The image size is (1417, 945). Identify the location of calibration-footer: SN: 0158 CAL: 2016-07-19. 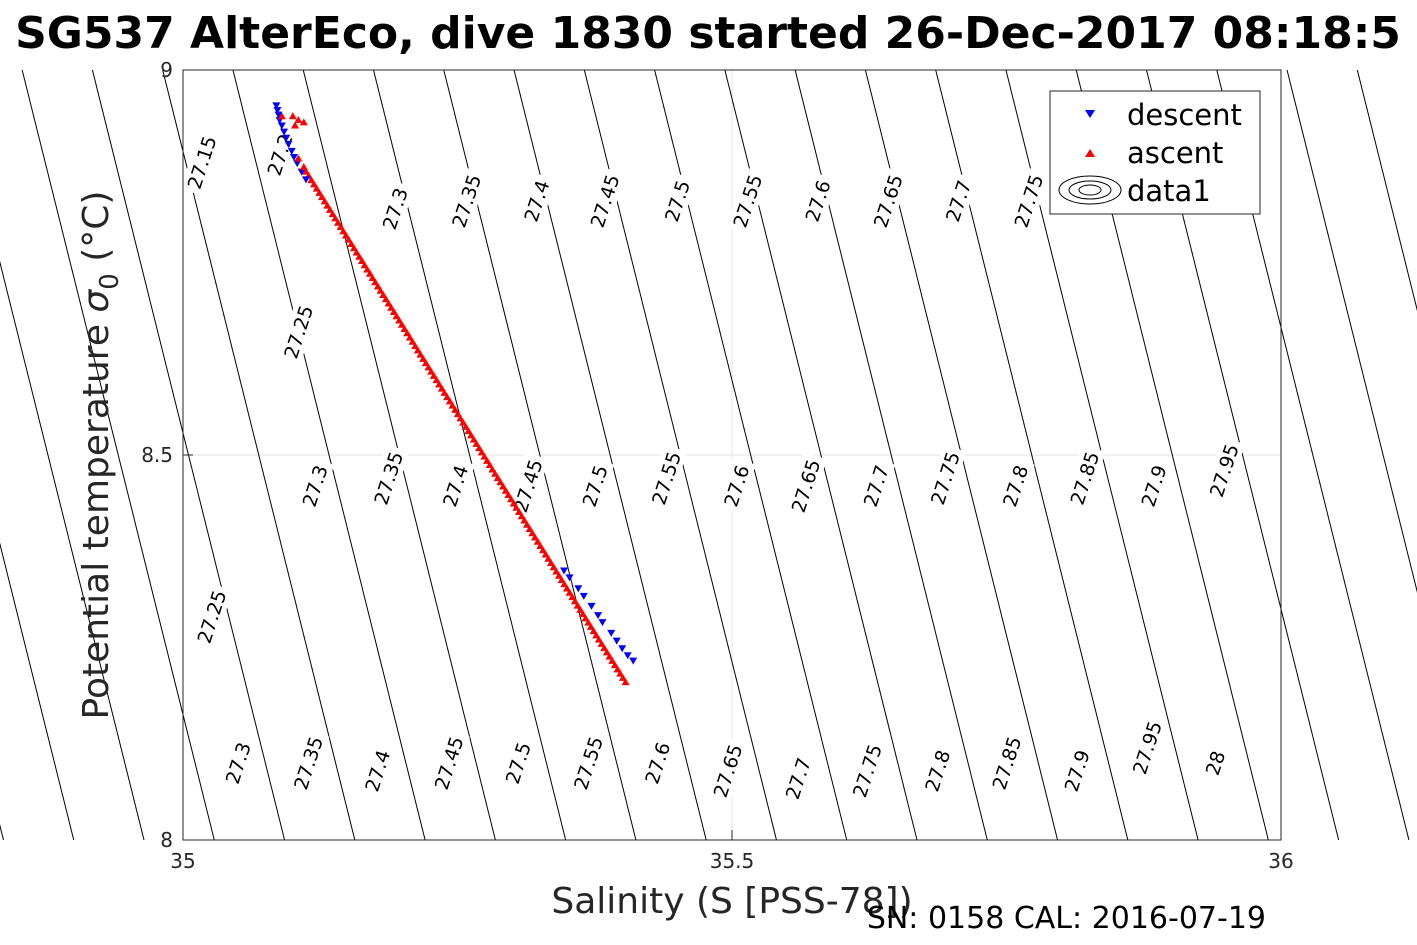
(1066, 918).